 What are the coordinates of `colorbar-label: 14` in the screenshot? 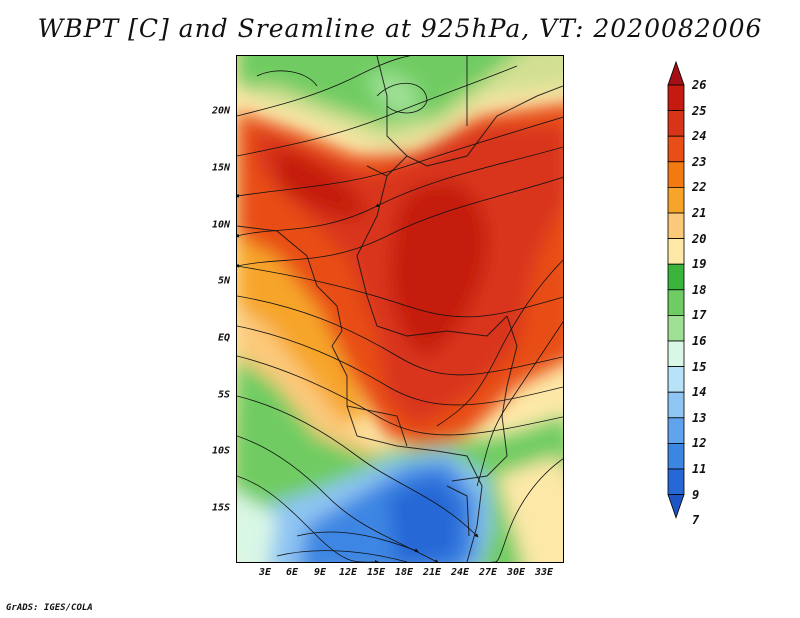 It's located at (699, 392).